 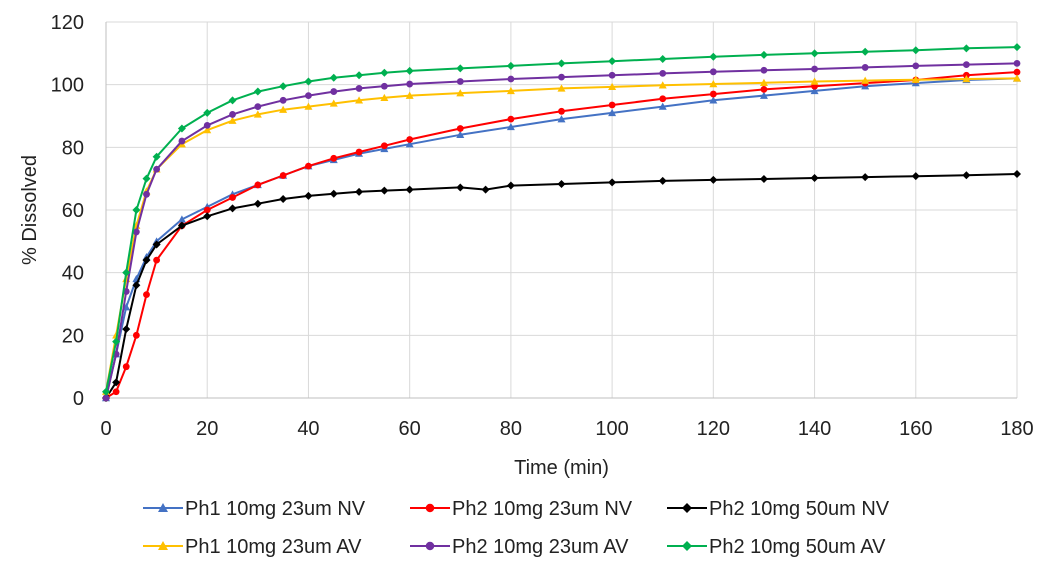 What do you see at coordinates (73, 274) in the screenshot?
I see `y-tick-label: 40` at bounding box center [73, 274].